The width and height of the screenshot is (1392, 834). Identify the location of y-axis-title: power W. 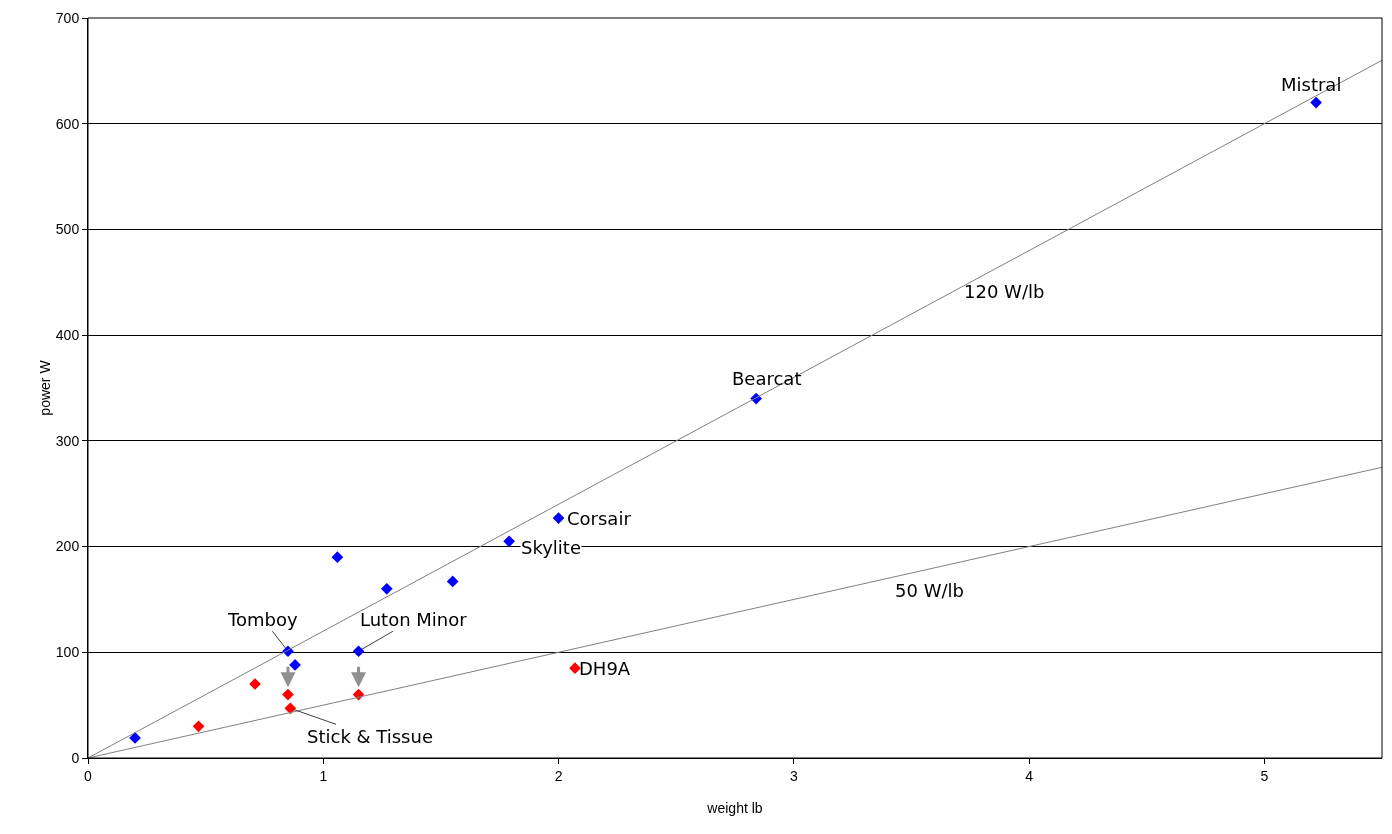
(45, 387).